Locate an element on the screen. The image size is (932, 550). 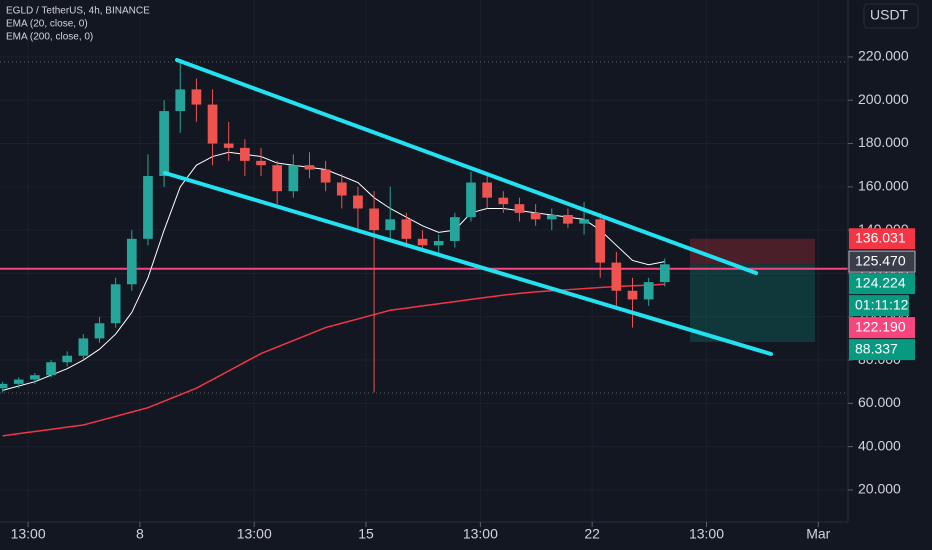
y-tick-label: 220.000 is located at coordinates (883, 56).